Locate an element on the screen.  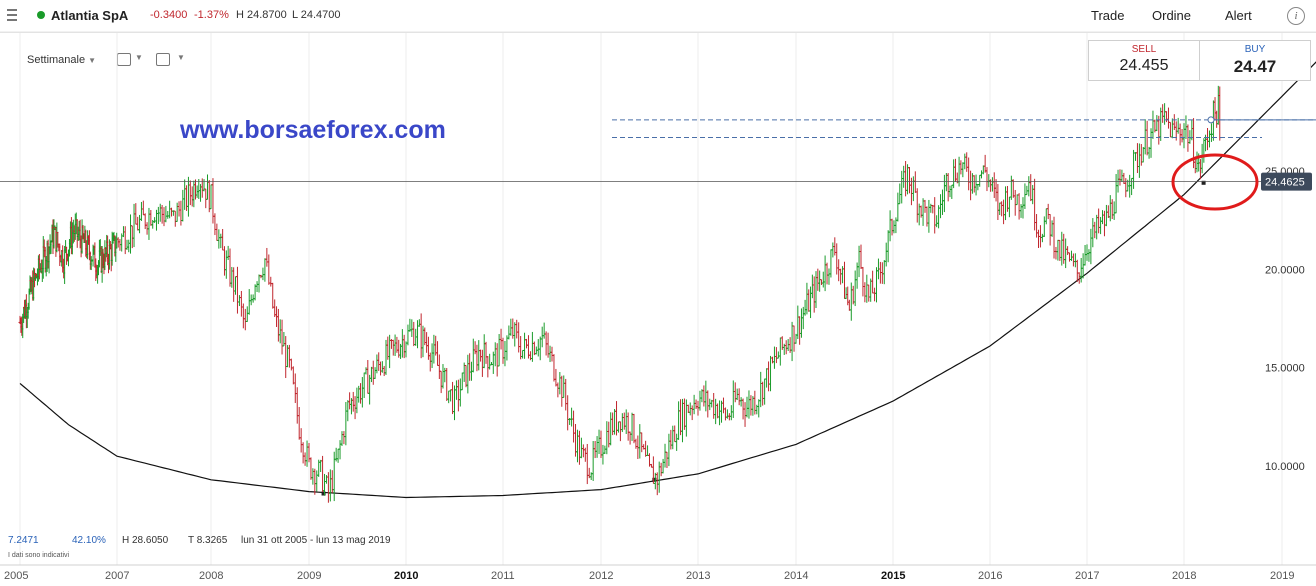
current-price-label: 24.4625 is located at coordinates (1285, 183).